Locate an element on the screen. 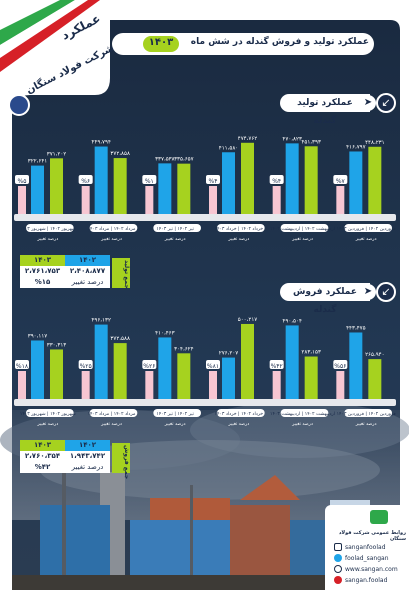  change-value-label: %۶ is located at coordinates (85, 181).